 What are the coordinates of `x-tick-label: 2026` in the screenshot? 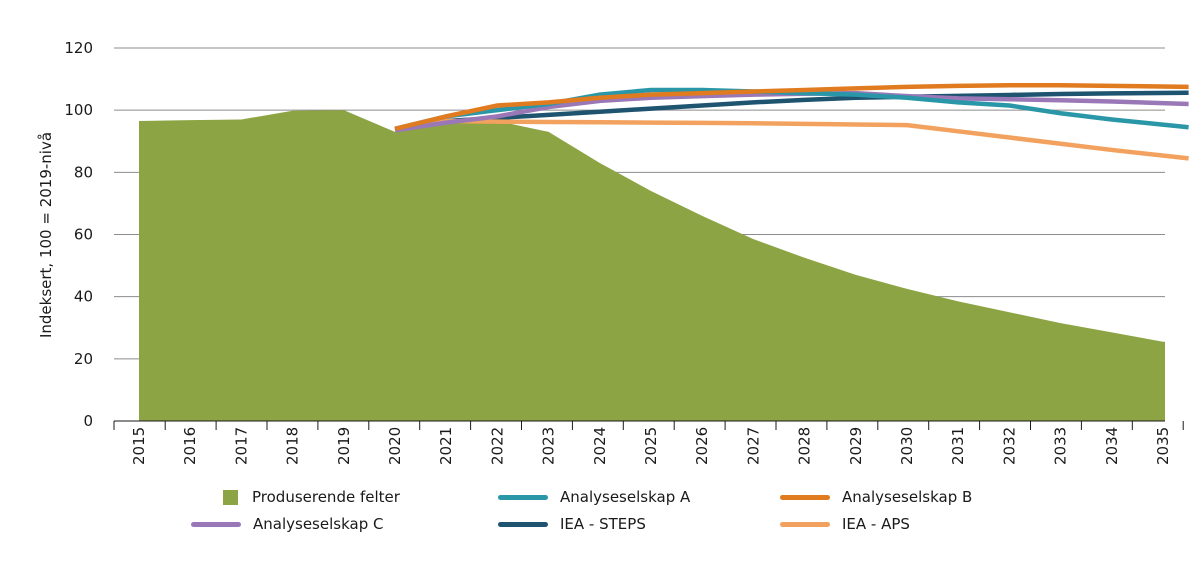 It's located at (702, 446).